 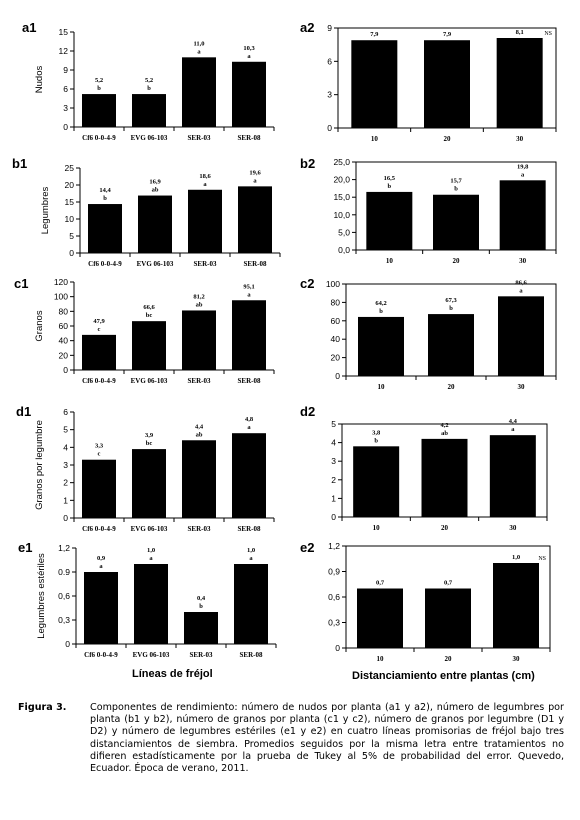 What do you see at coordinates (444, 425) in the screenshot?
I see `value-label: 4,2` at bounding box center [444, 425].